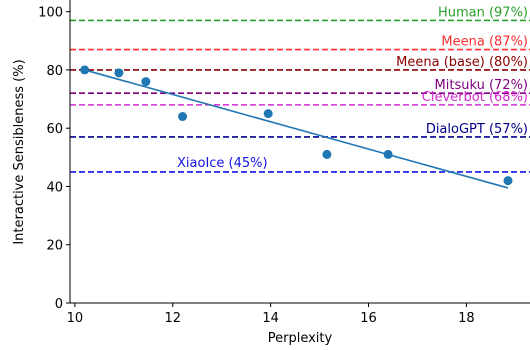 The height and width of the screenshot is (350, 530). What do you see at coordinates (477, 129) in the screenshot?
I see `reference-label: DialoGPT (57%)` at bounding box center [477, 129].